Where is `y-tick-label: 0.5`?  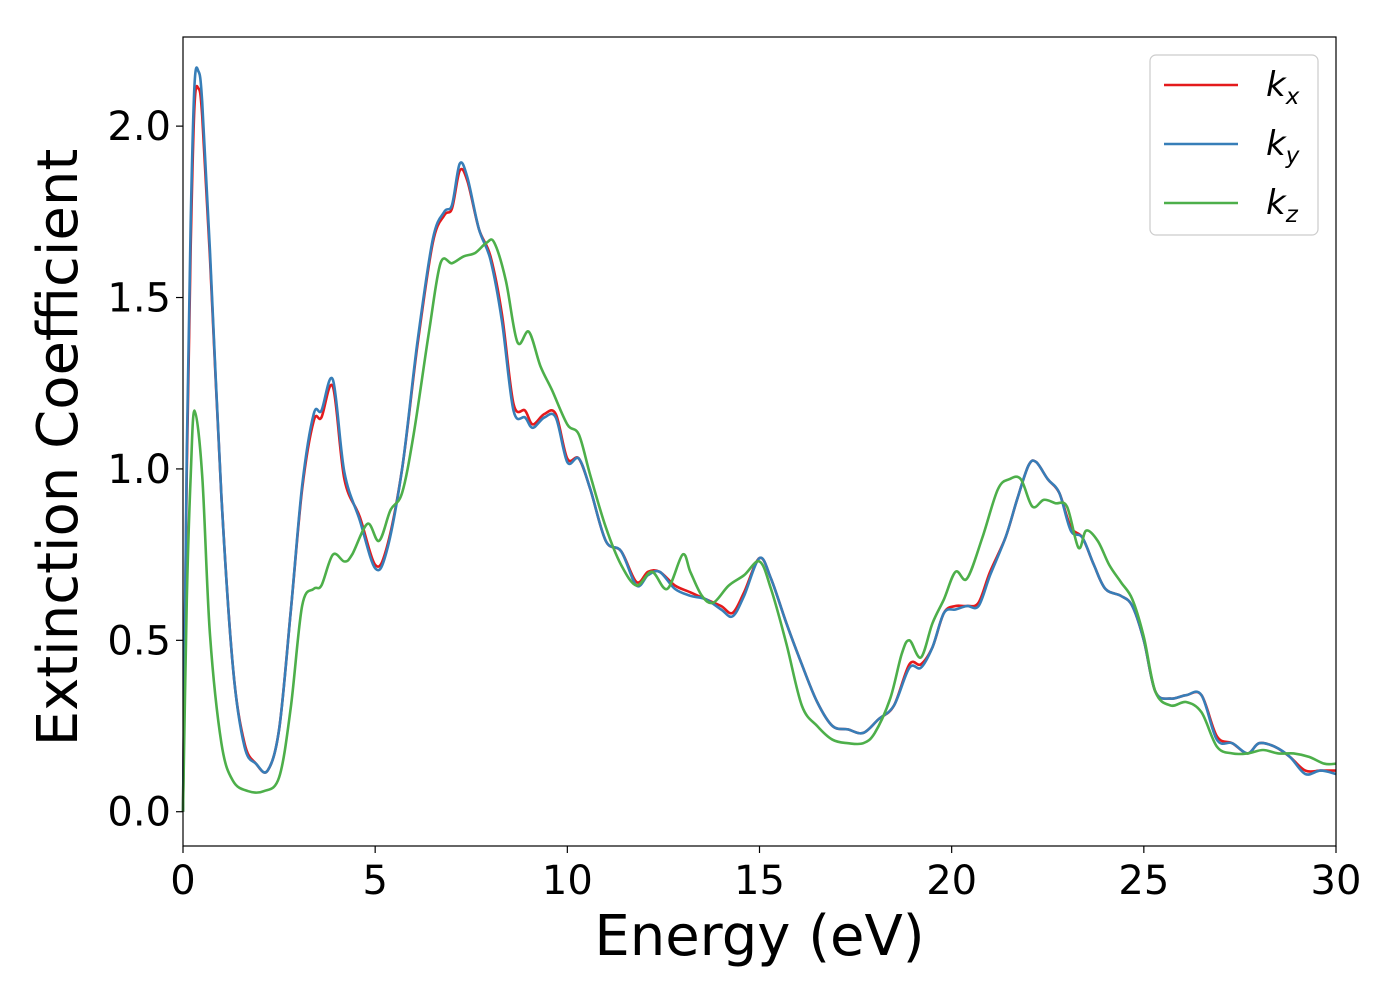 y-tick-label: 0.5 is located at coordinates (139, 641).